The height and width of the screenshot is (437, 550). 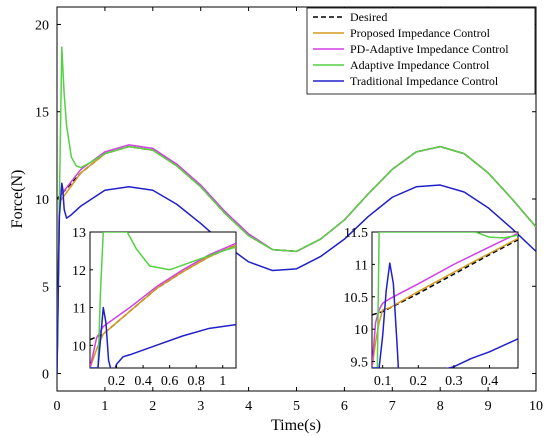 What do you see at coordinates (248, 406) in the screenshot?
I see `x-tick-label: 4` at bounding box center [248, 406].